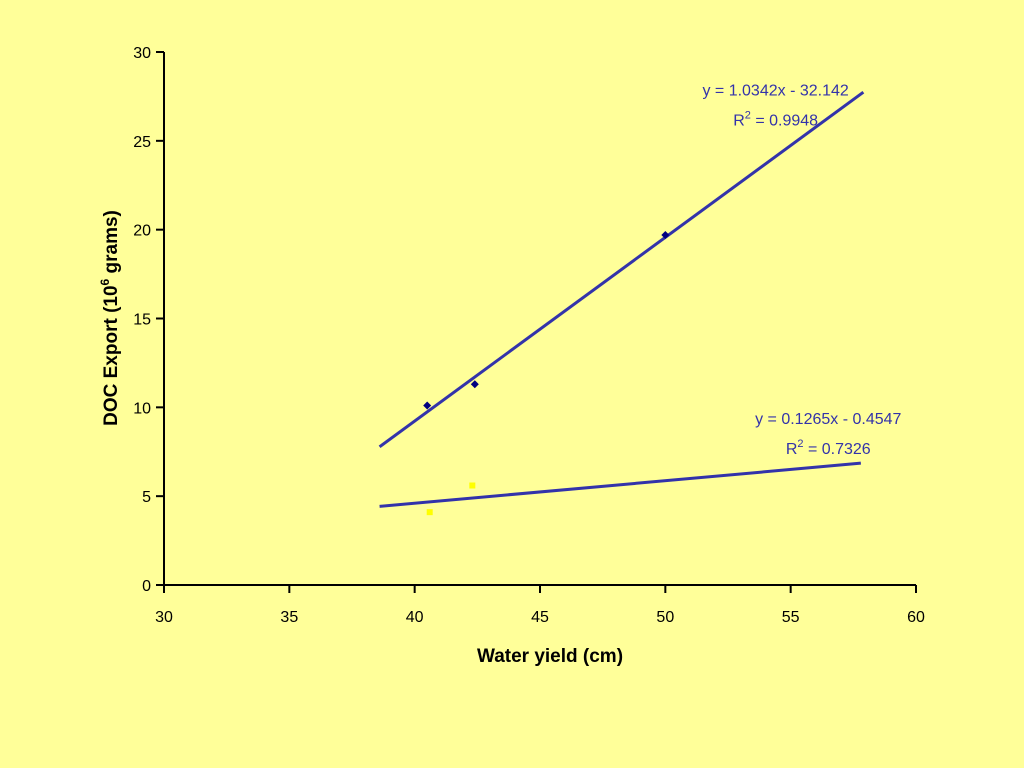 The image size is (1024, 773). What do you see at coordinates (784, 120) in the screenshot?
I see `r-squared-value: = 0.9948` at bounding box center [784, 120].